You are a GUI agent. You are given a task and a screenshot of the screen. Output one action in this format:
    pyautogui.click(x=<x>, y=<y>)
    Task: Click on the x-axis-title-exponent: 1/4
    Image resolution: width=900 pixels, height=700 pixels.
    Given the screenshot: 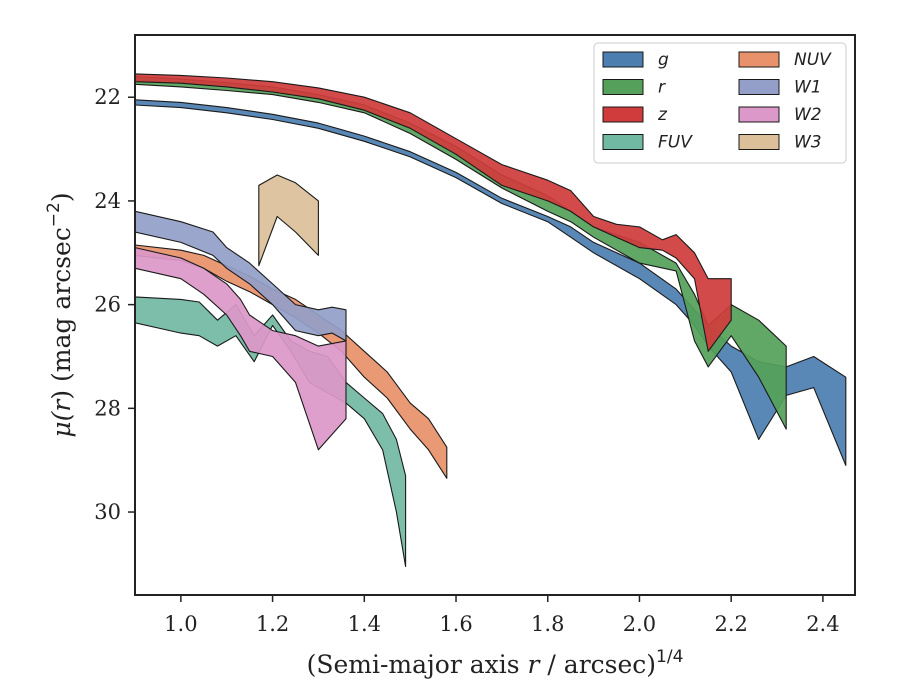 What is the action you would take?
    pyautogui.click(x=669, y=657)
    